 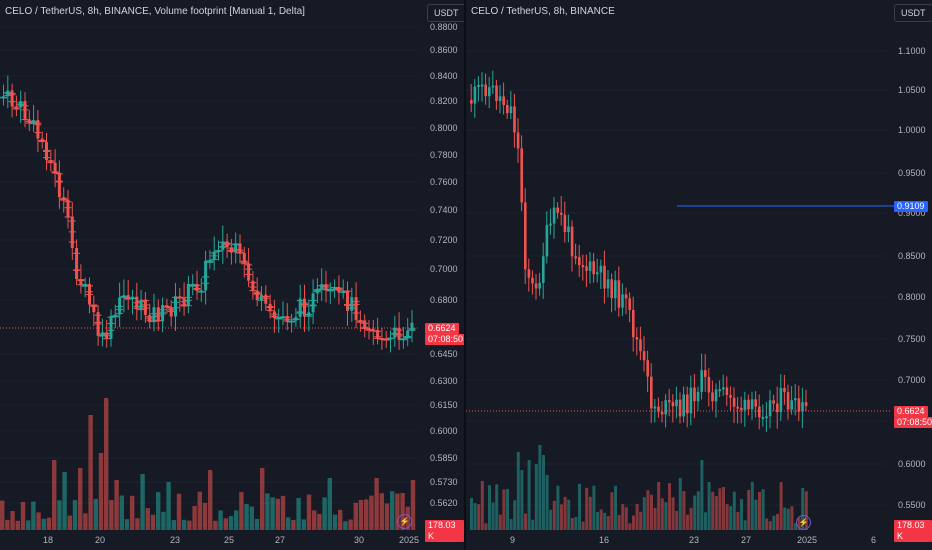 I want to click on left-y-tick: 0.5730, so click(x=444, y=482).